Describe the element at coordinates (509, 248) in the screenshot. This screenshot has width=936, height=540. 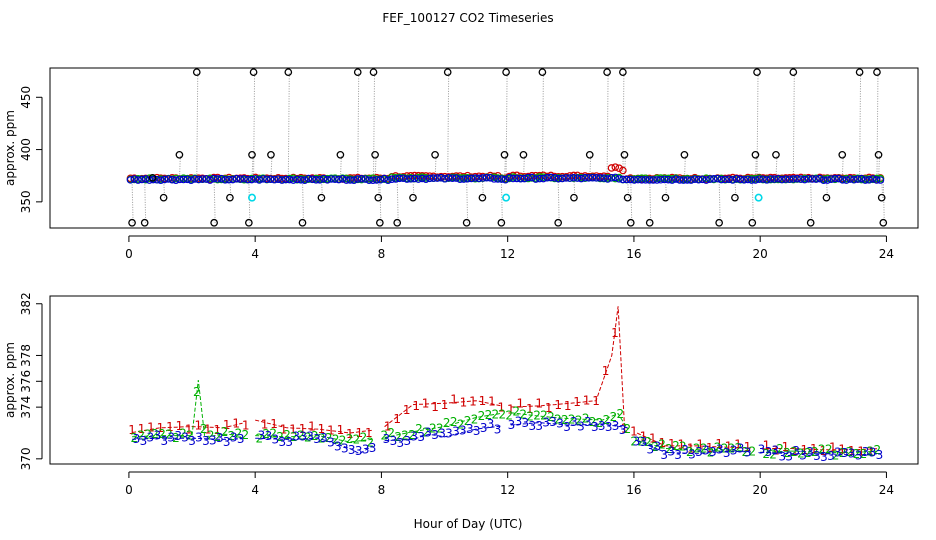
I see `top-x-axis: 0 4 8 12 16 20 24` at that location.